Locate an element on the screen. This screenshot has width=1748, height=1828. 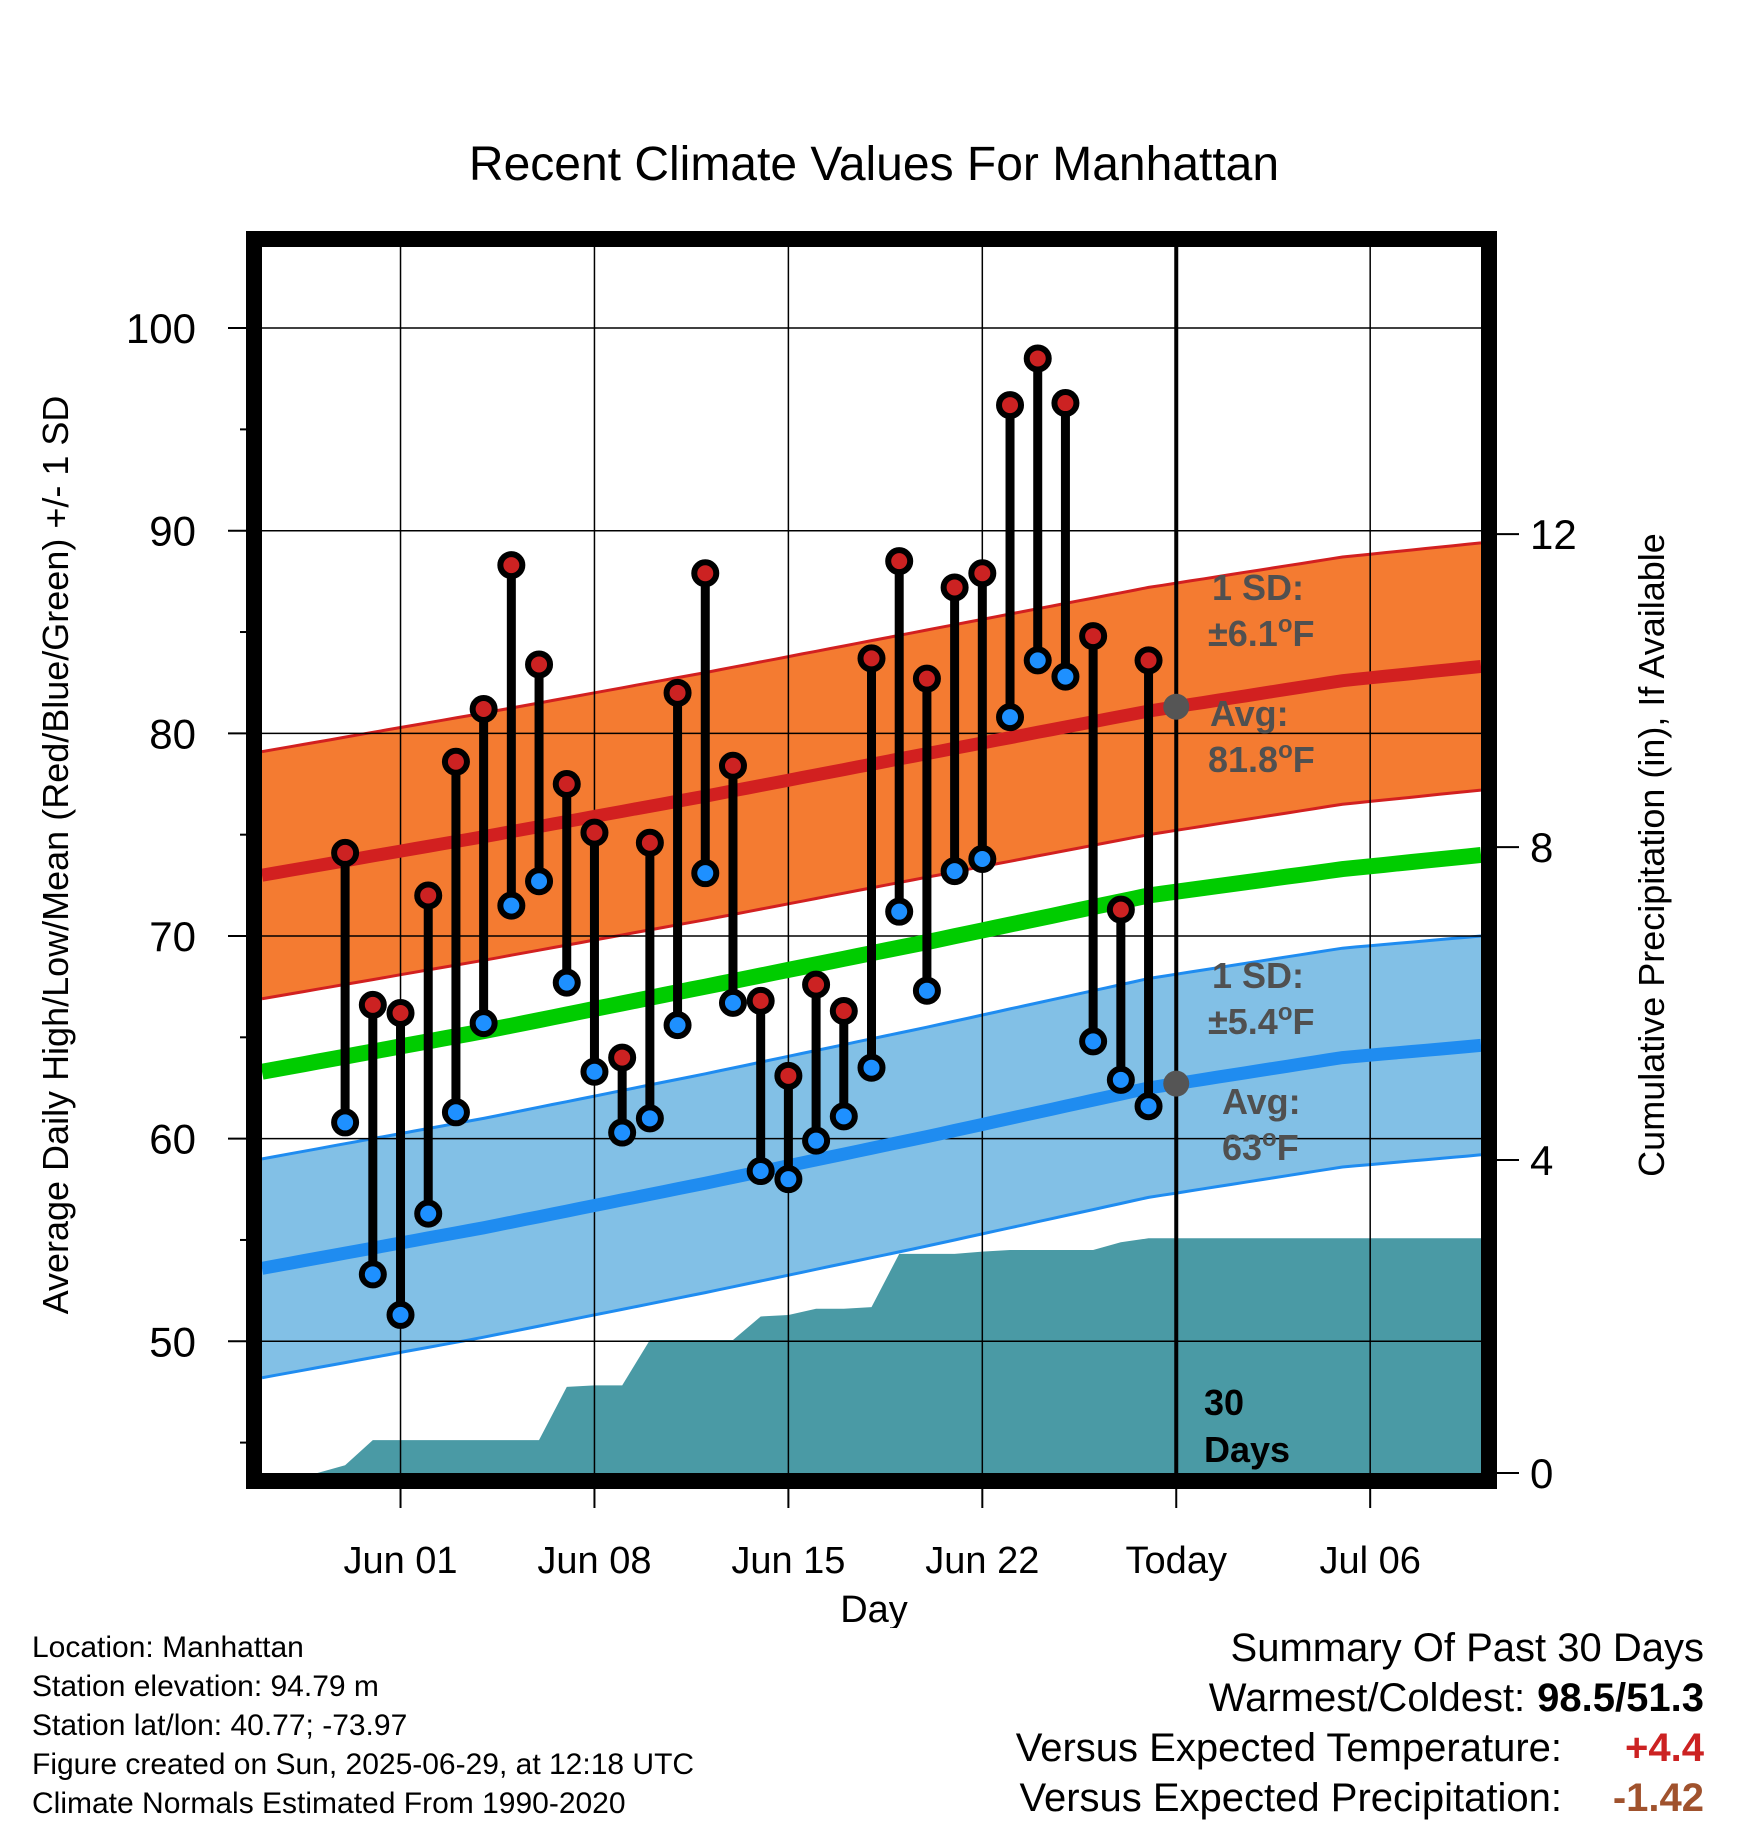
info-normals: Climate Normals Estimated From 1990-2020 is located at coordinates (329, 1803).